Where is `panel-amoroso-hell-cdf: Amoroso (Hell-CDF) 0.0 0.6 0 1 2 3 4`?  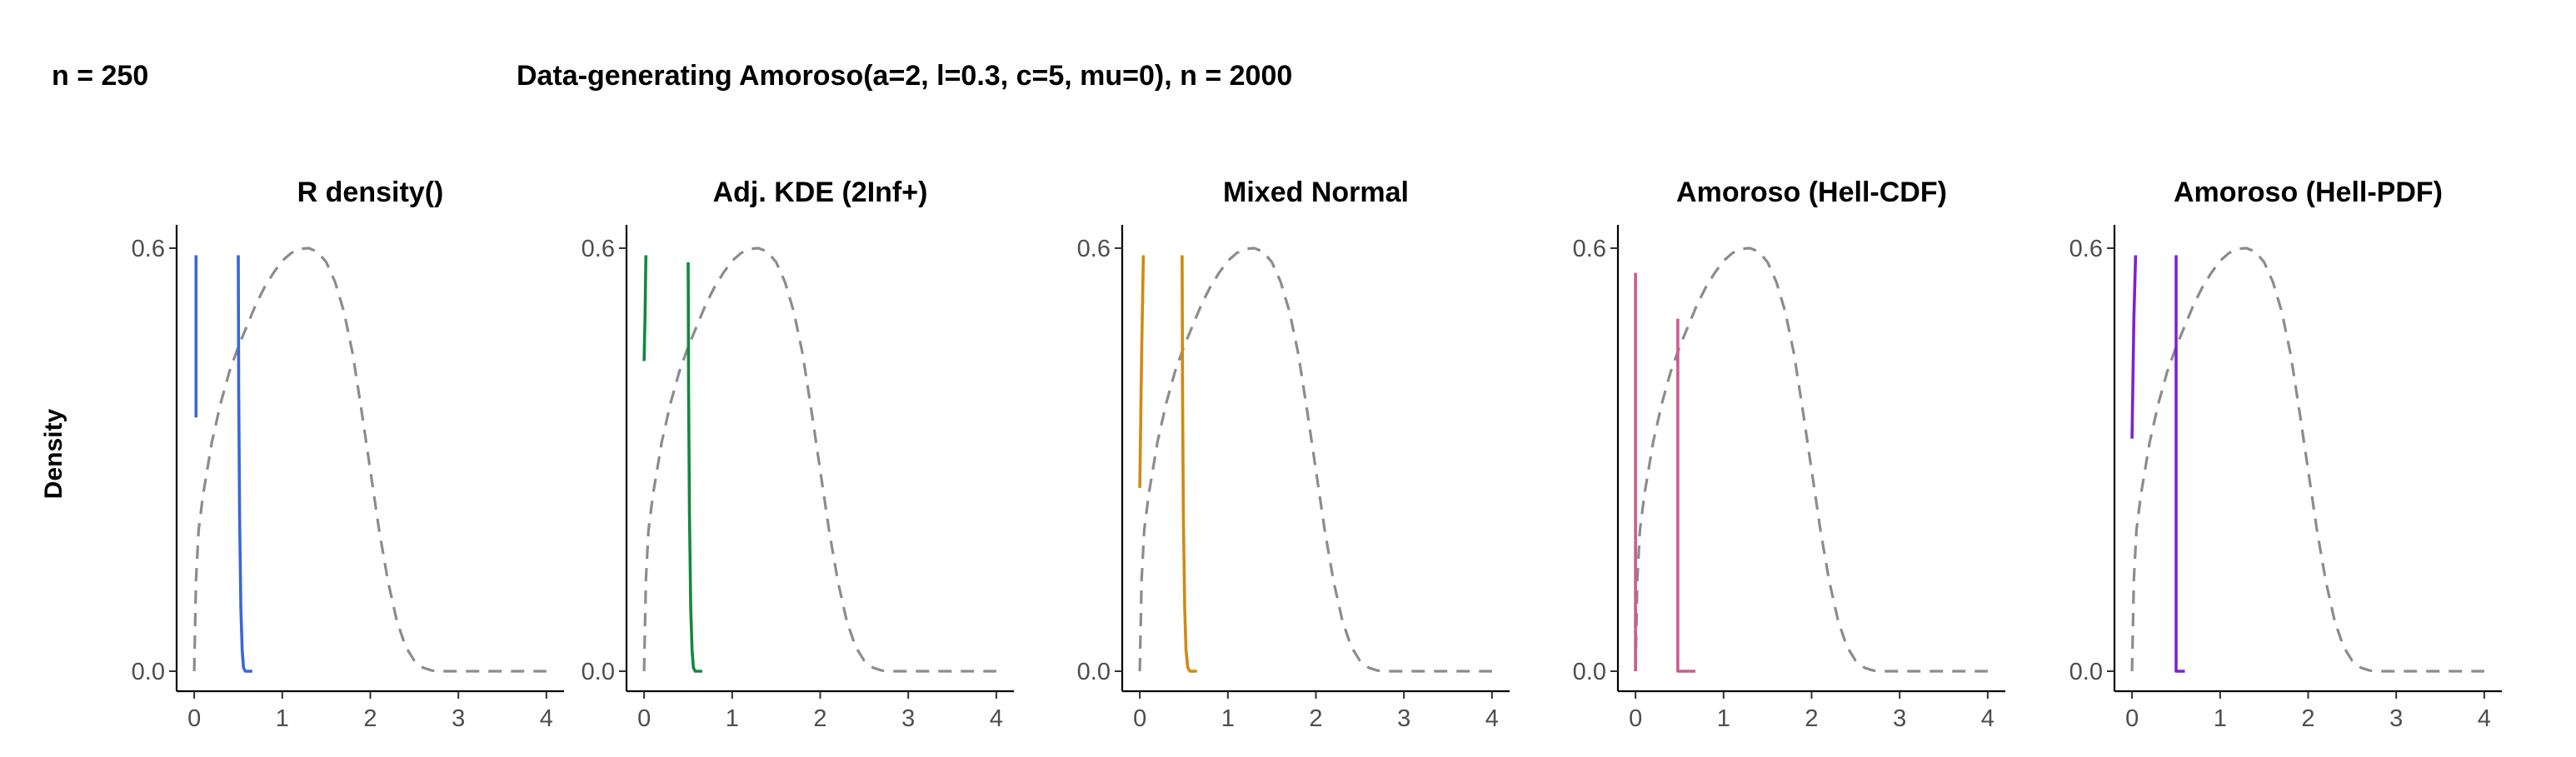
panel-amoroso-hell-cdf: Amoroso (Hell-CDF) 0.0 0.6 0 1 2 3 4 is located at coordinates (1789, 454).